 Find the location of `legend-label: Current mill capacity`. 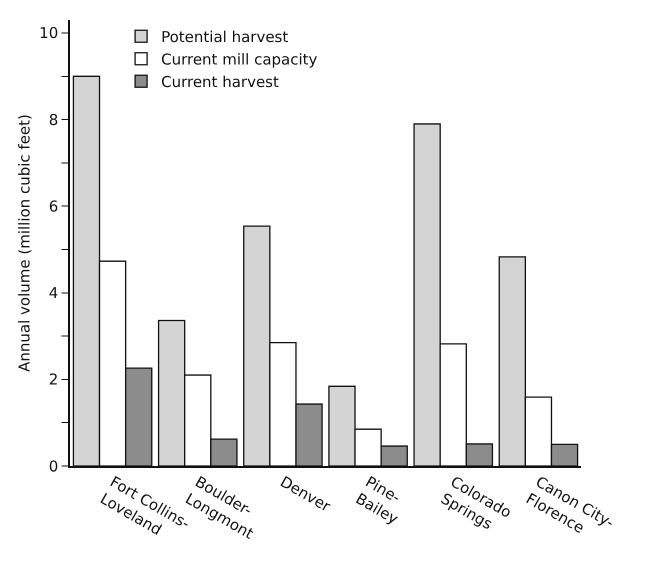

legend-label: Current mill capacity is located at coordinates (239, 59).